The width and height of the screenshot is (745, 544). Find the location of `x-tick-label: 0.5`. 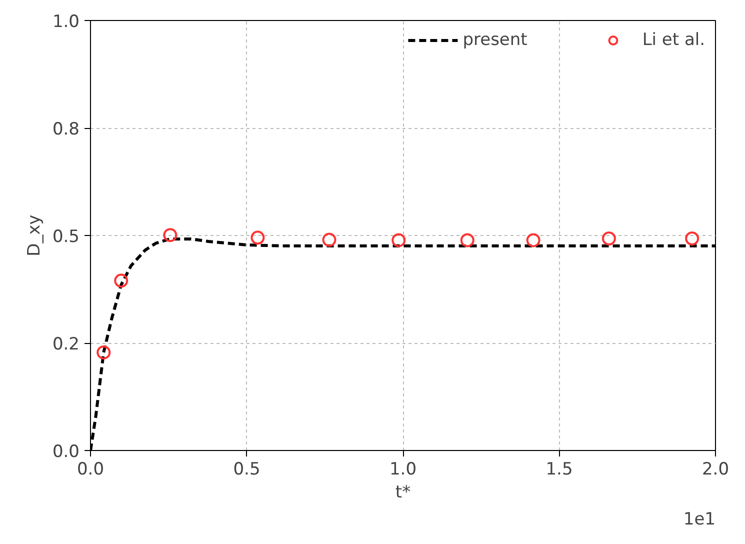

x-tick-label: 0.5 is located at coordinates (246, 470).